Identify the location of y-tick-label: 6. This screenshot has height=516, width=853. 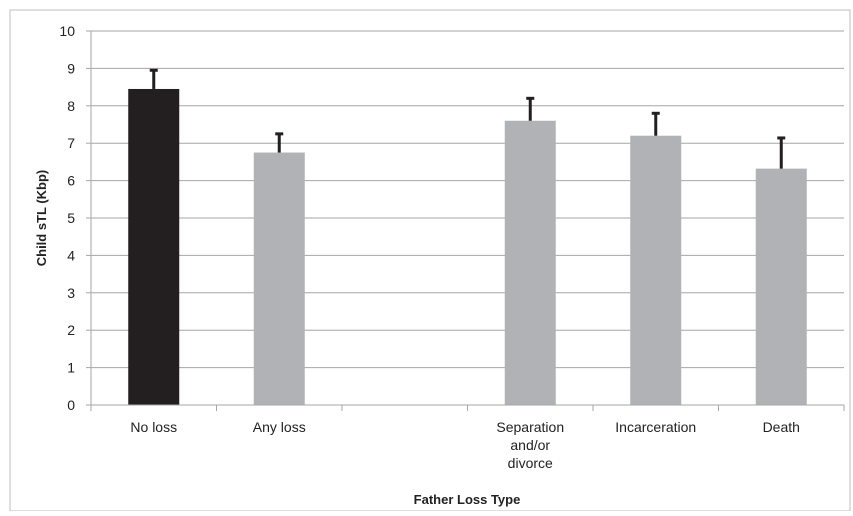
(71, 181).